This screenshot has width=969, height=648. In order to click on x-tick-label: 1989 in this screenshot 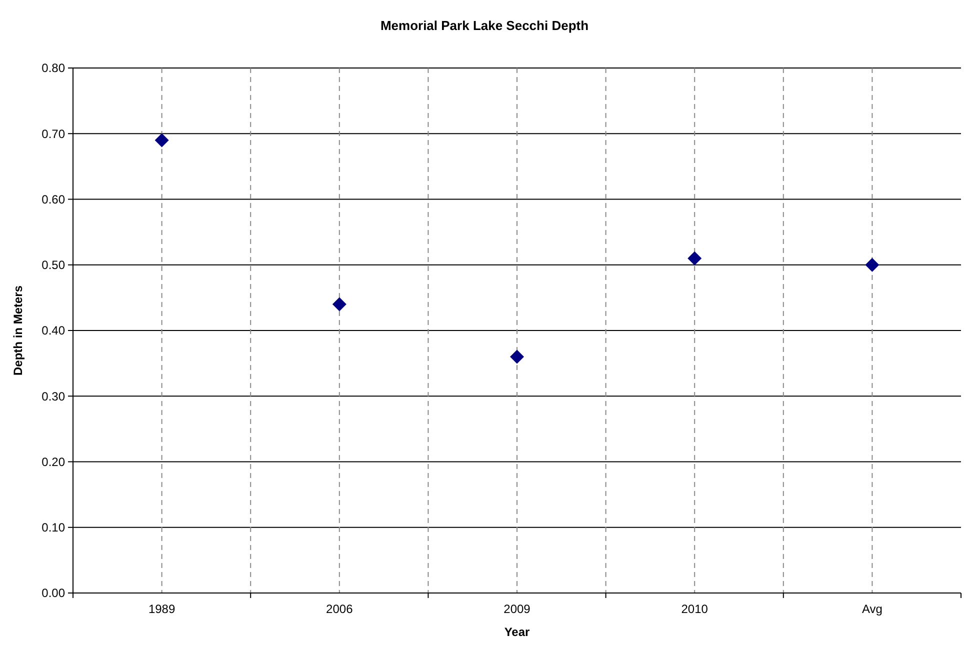, I will do `click(162, 609)`.